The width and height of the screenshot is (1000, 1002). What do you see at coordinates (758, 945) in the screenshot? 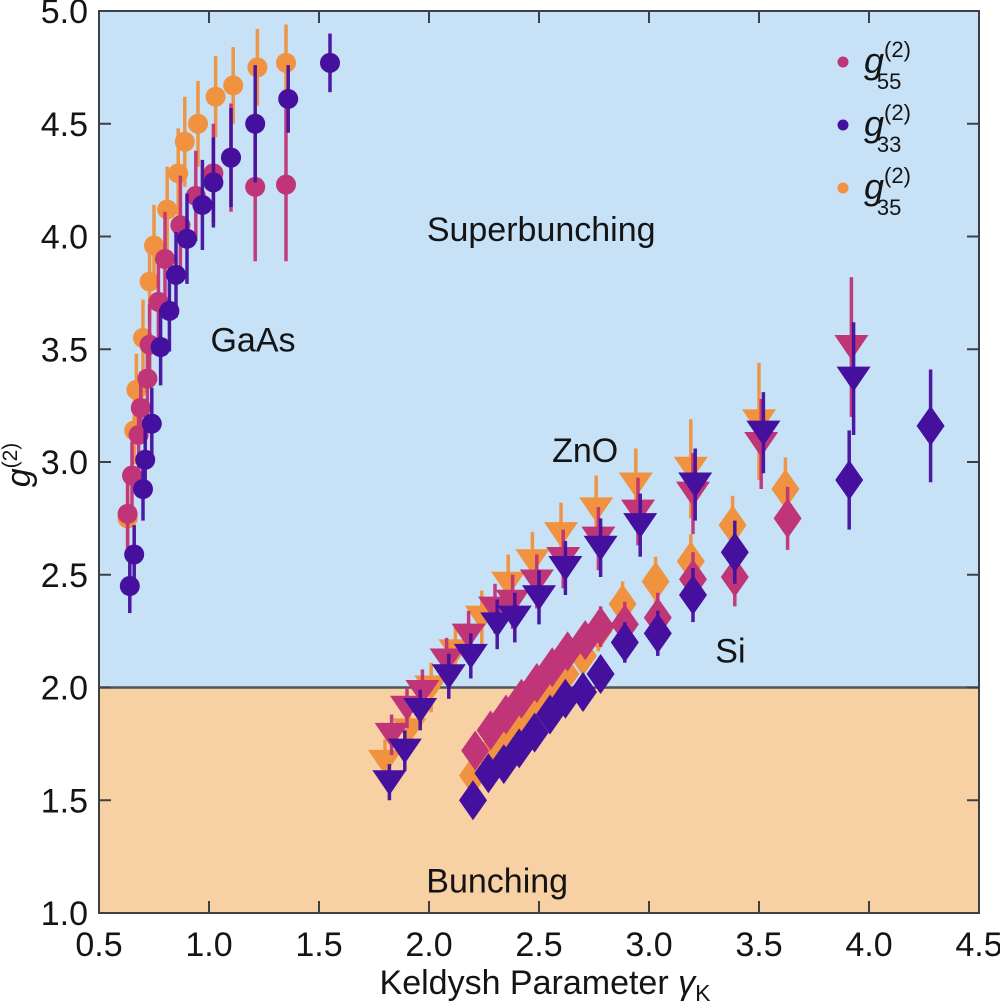
I see `x-tick-label: 3.5` at bounding box center [758, 945].